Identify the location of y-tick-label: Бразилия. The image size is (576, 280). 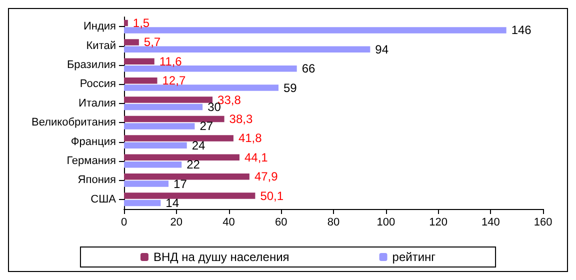
(91, 65).